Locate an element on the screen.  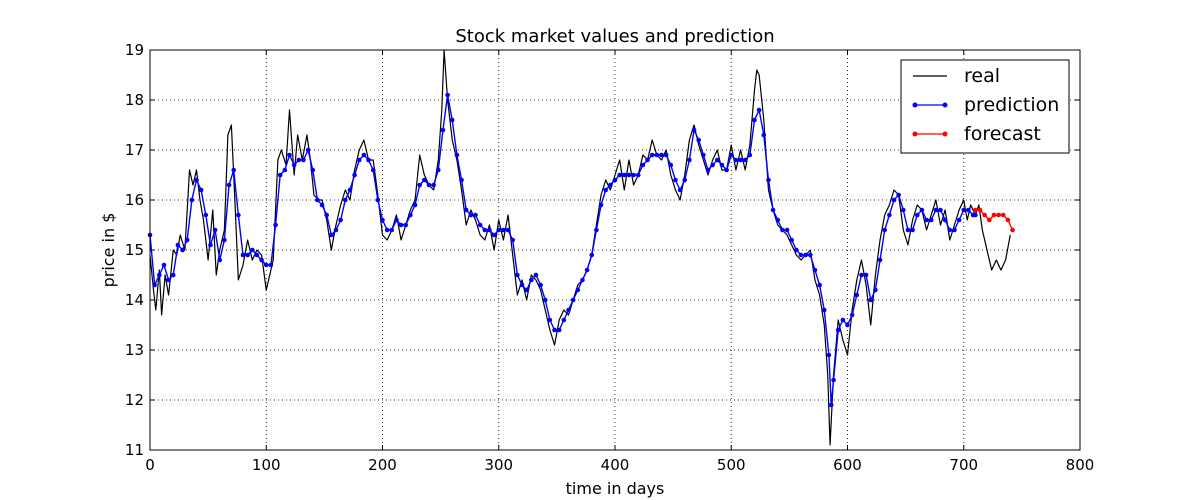
y-tick-label: 18 is located at coordinates (134, 100).